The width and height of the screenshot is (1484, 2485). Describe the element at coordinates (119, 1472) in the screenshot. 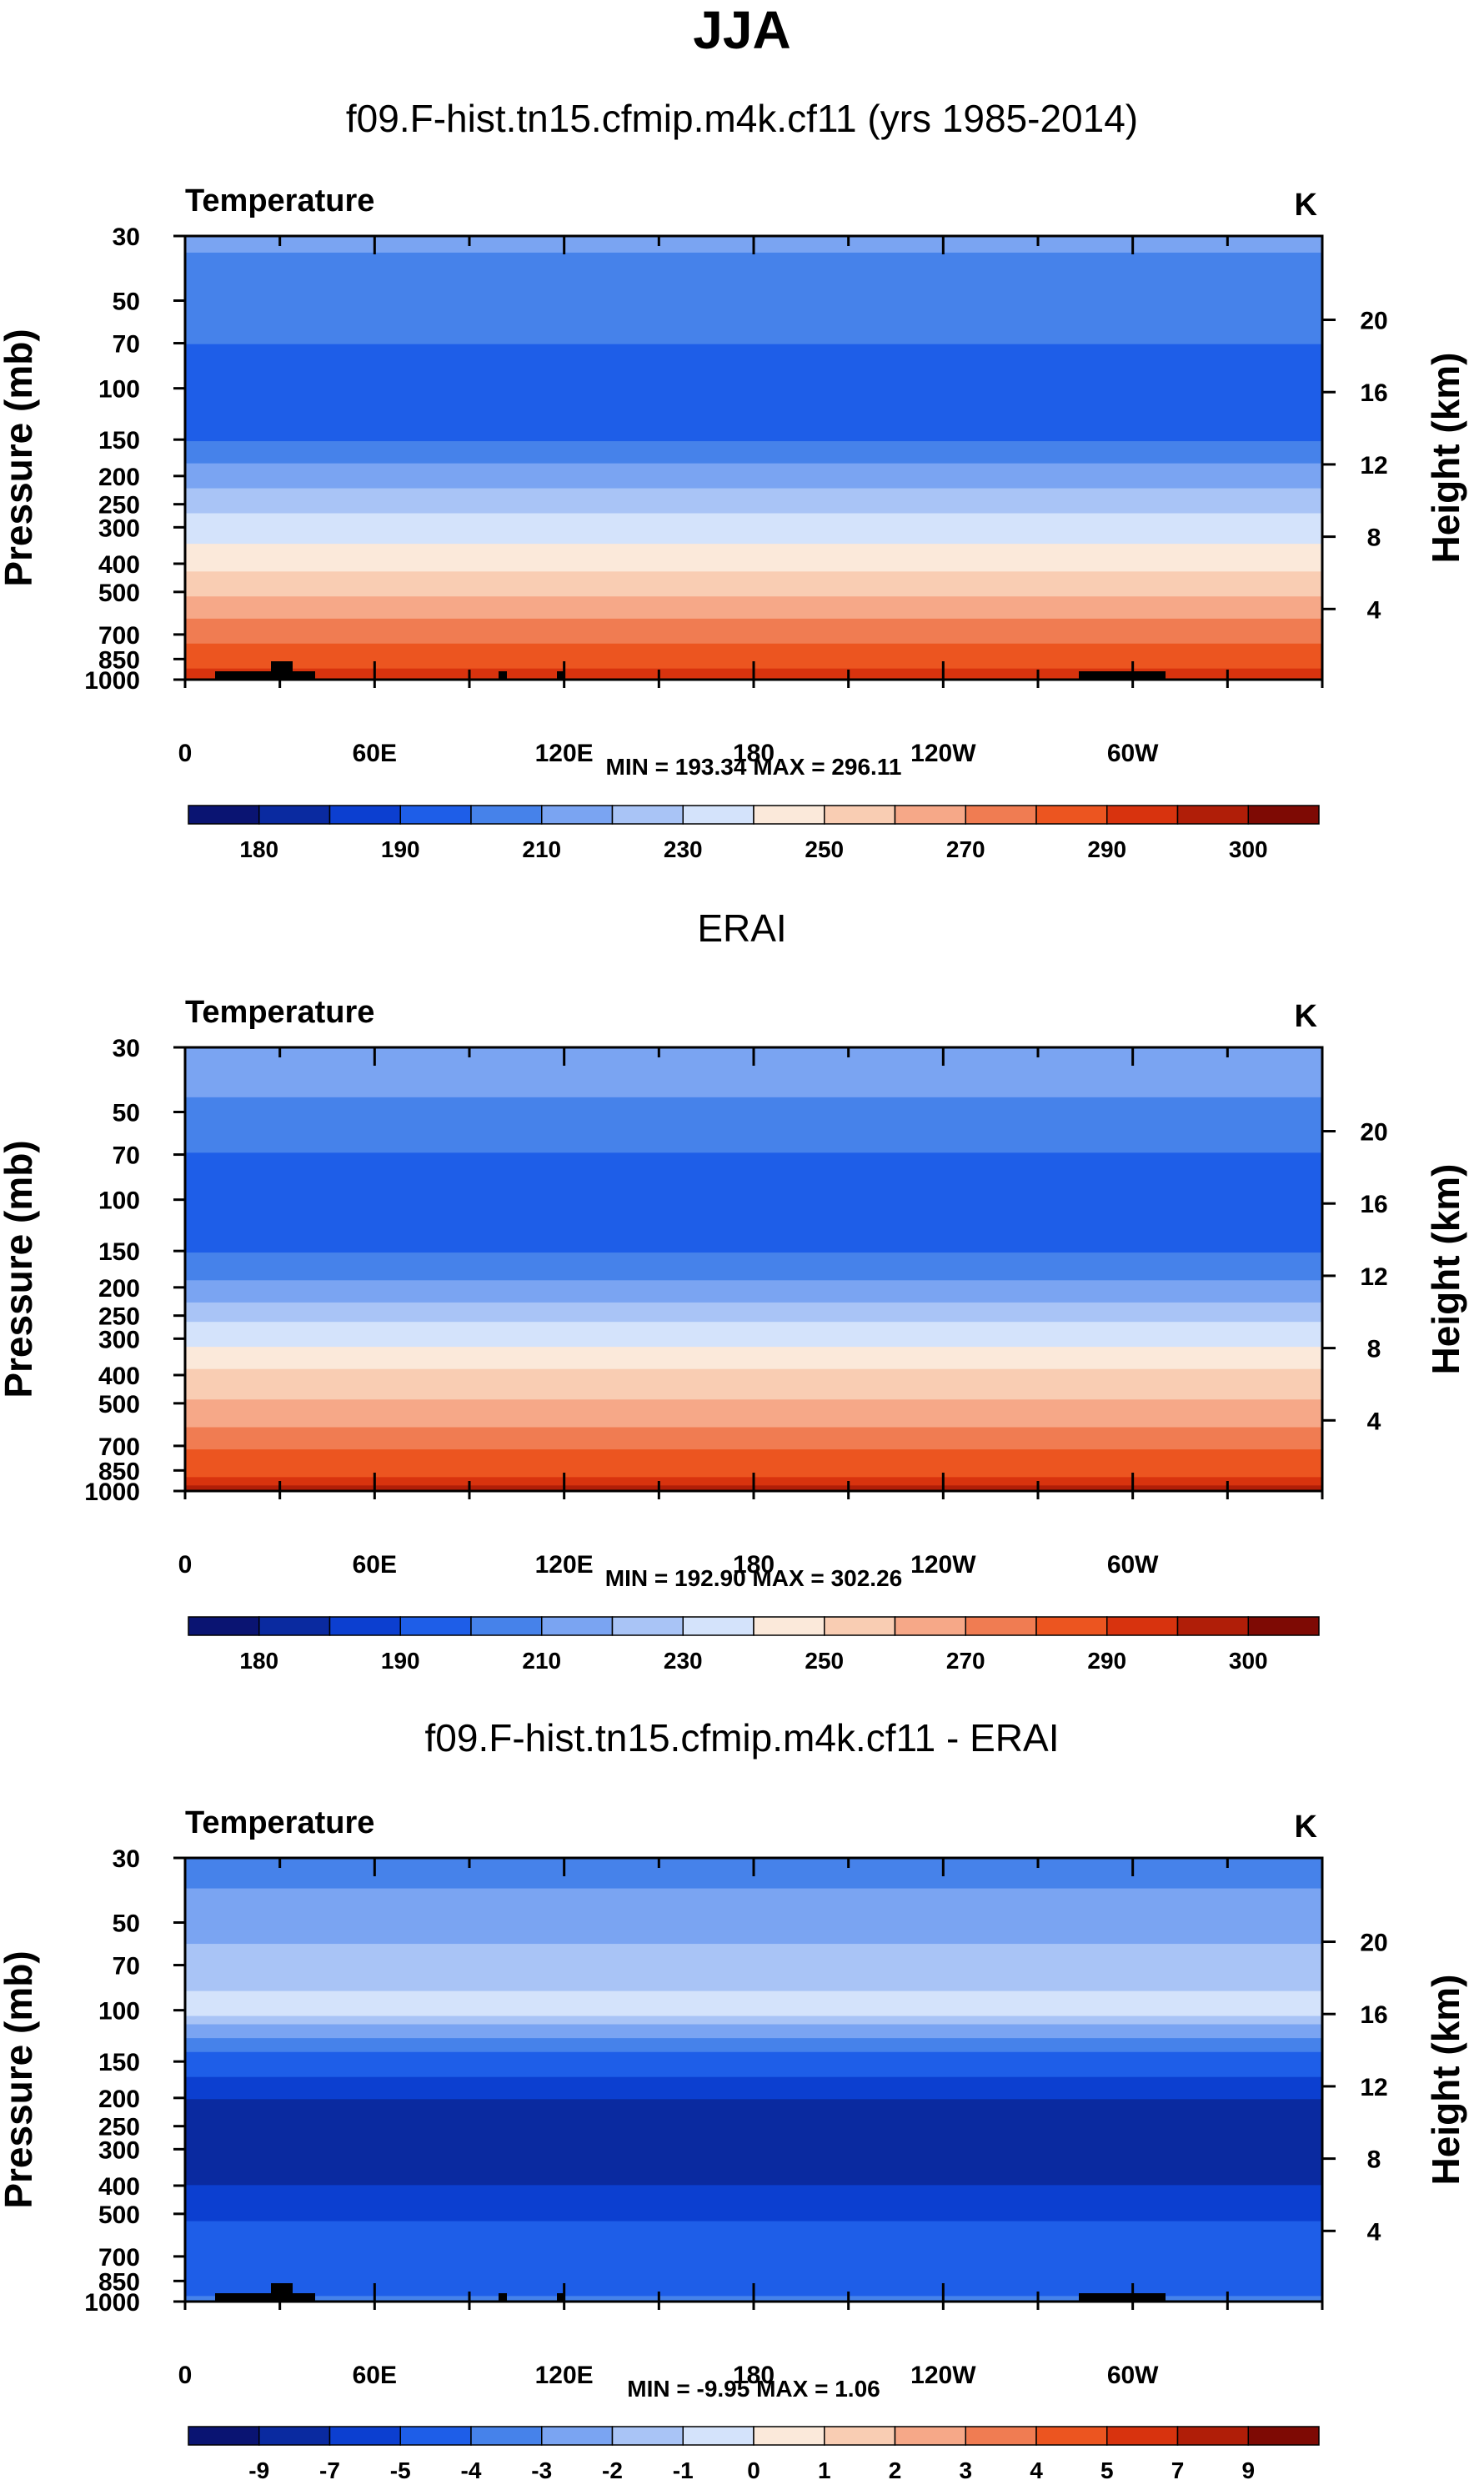

I see `y-tick-label: 850` at that location.